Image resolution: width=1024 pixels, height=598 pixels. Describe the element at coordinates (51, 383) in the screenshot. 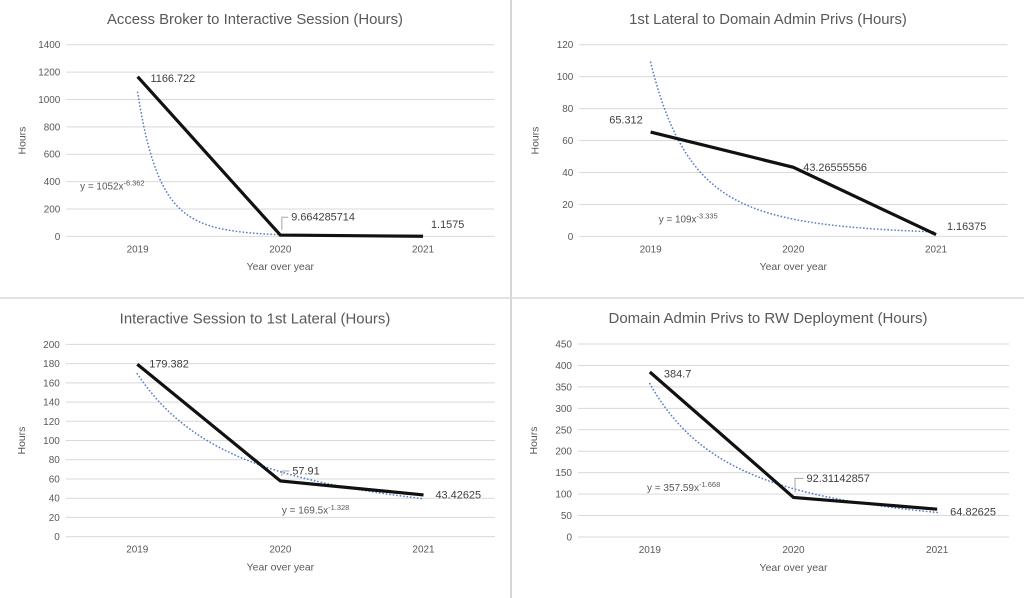

I see `y-axis-tick-label: 160` at that location.